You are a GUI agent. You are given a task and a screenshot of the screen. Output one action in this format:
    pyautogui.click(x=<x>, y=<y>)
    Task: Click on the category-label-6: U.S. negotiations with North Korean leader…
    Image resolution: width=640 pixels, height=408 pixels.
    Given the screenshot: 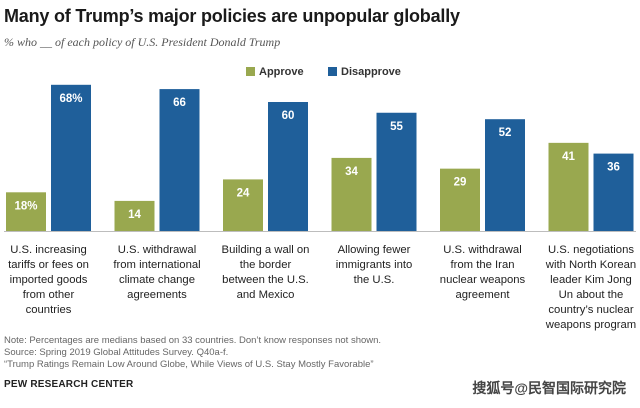 What is the action you would take?
    pyautogui.click(x=590, y=288)
    